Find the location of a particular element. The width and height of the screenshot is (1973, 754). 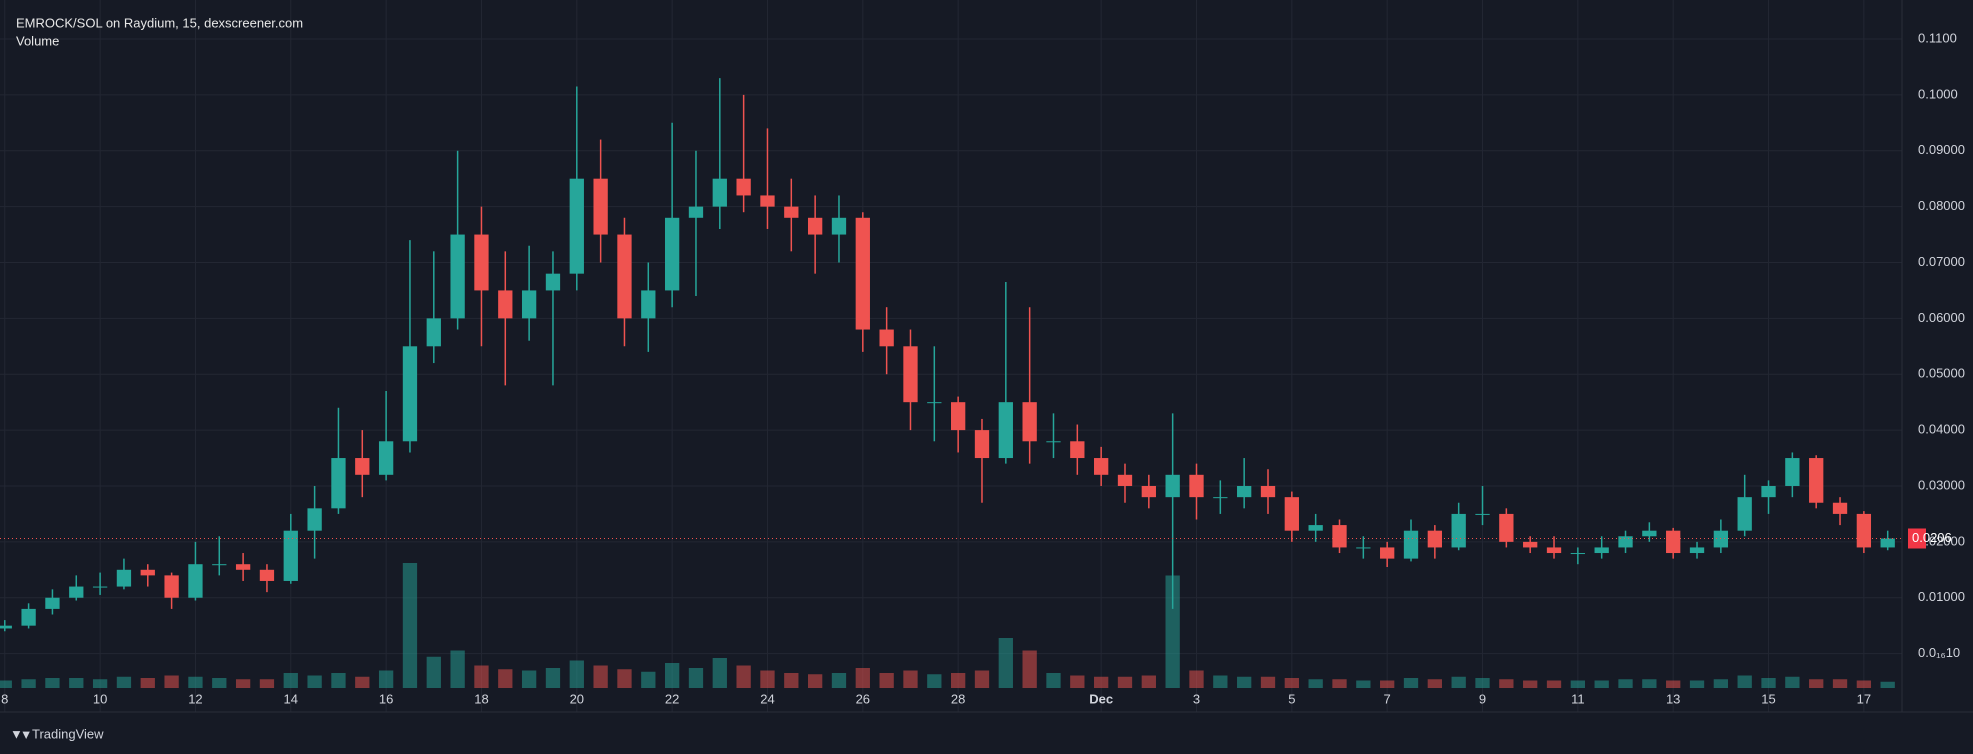

x-tick-label: 9 is located at coordinates (1482, 698).